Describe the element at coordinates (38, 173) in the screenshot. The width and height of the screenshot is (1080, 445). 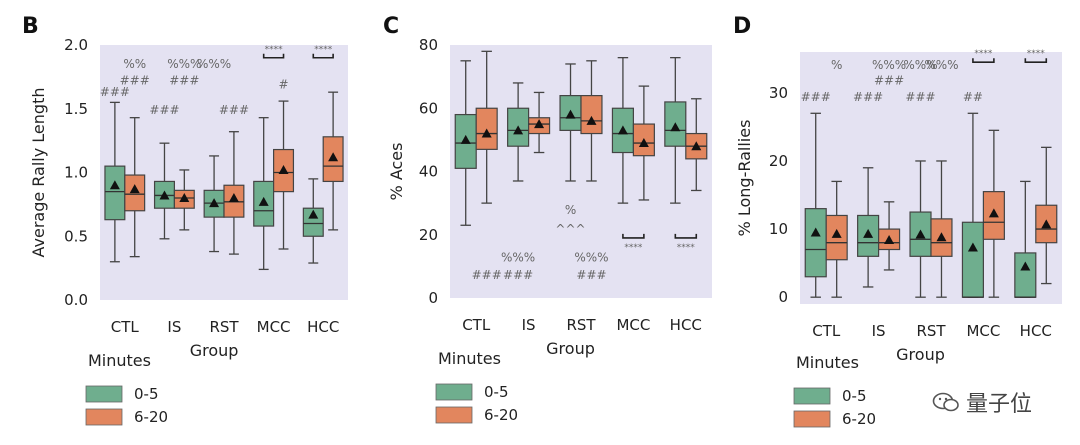
I see `y-axis-label: Average Rally Length` at that location.